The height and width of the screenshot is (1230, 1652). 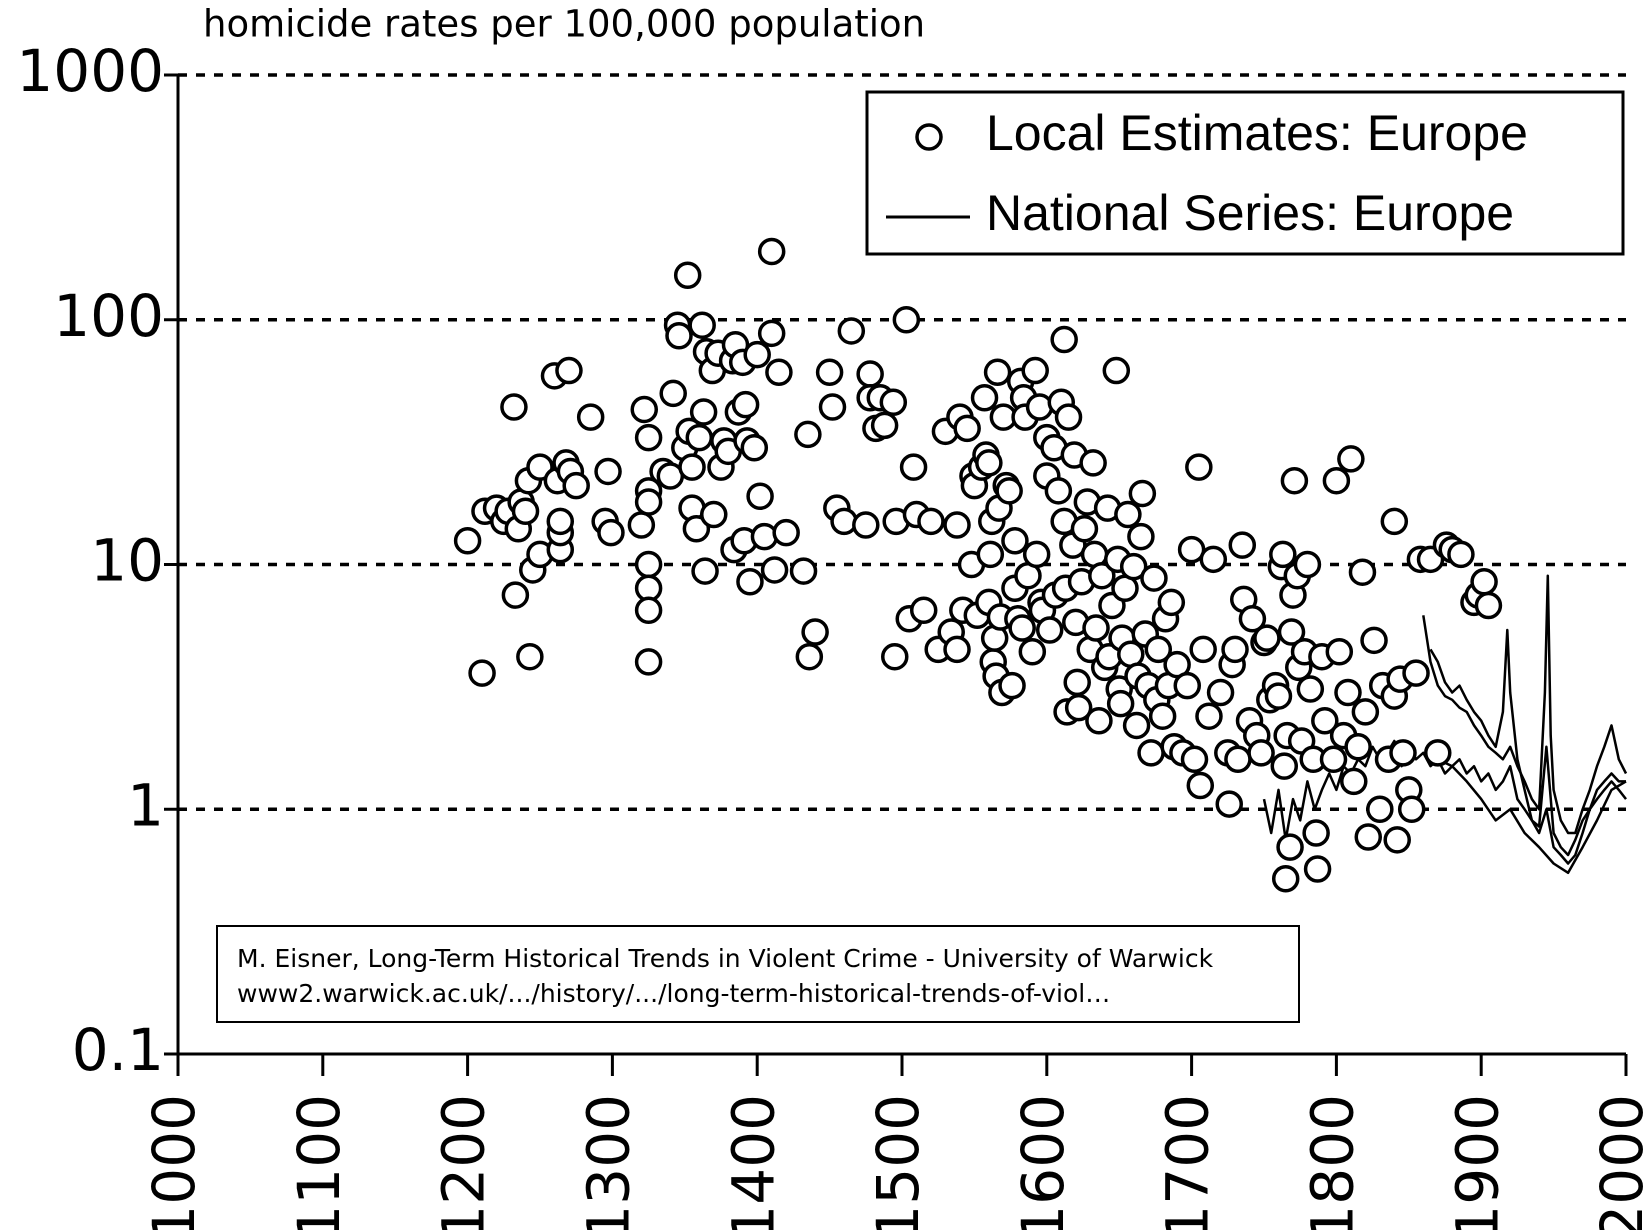 I want to click on x-tick-label: 1300, so click(x=609, y=1162).